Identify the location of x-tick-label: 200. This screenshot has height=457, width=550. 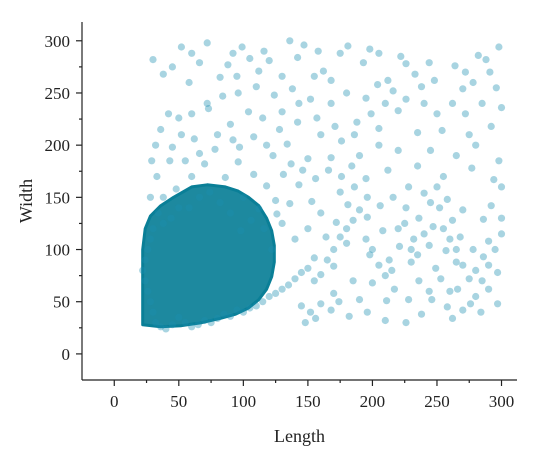
(373, 401).